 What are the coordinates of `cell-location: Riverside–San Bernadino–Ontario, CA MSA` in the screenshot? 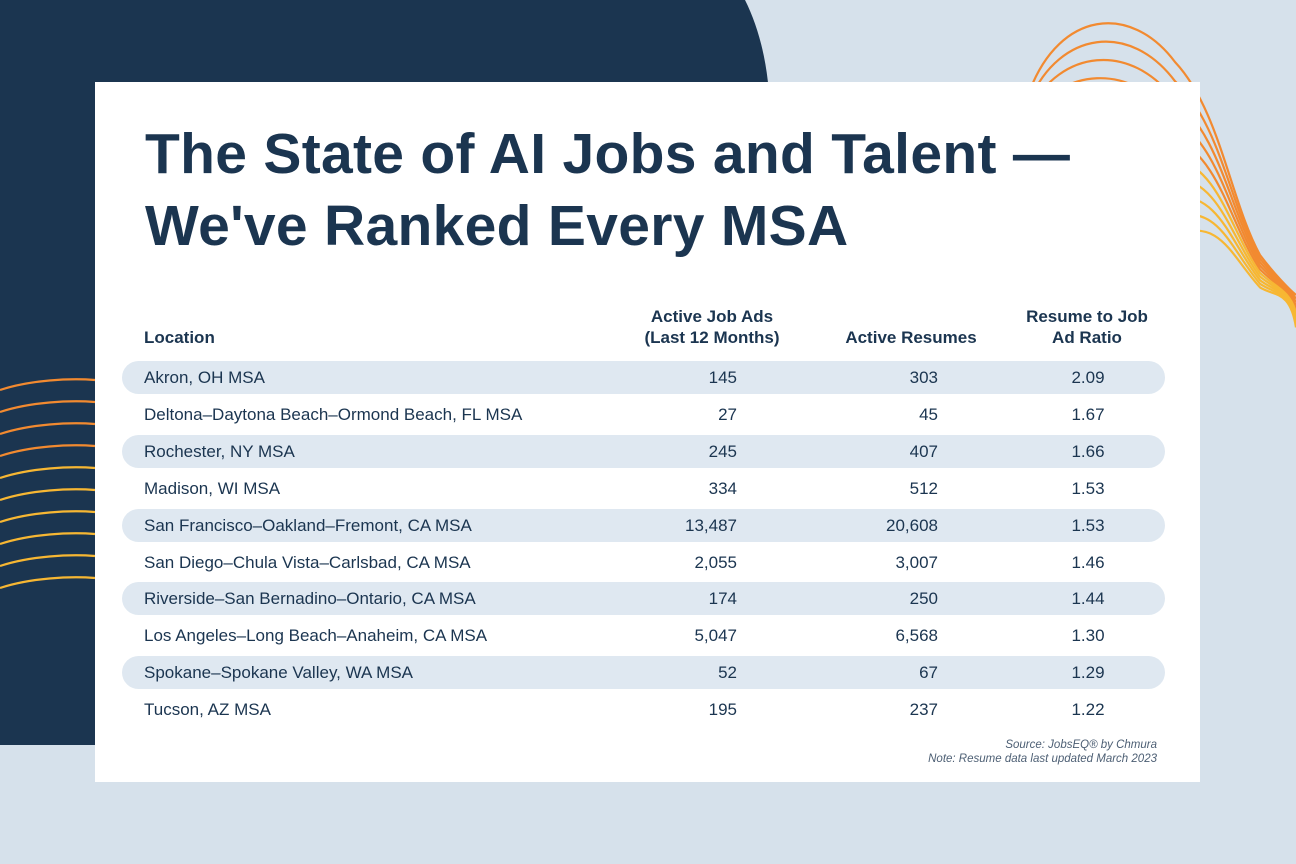 It's located at (310, 599).